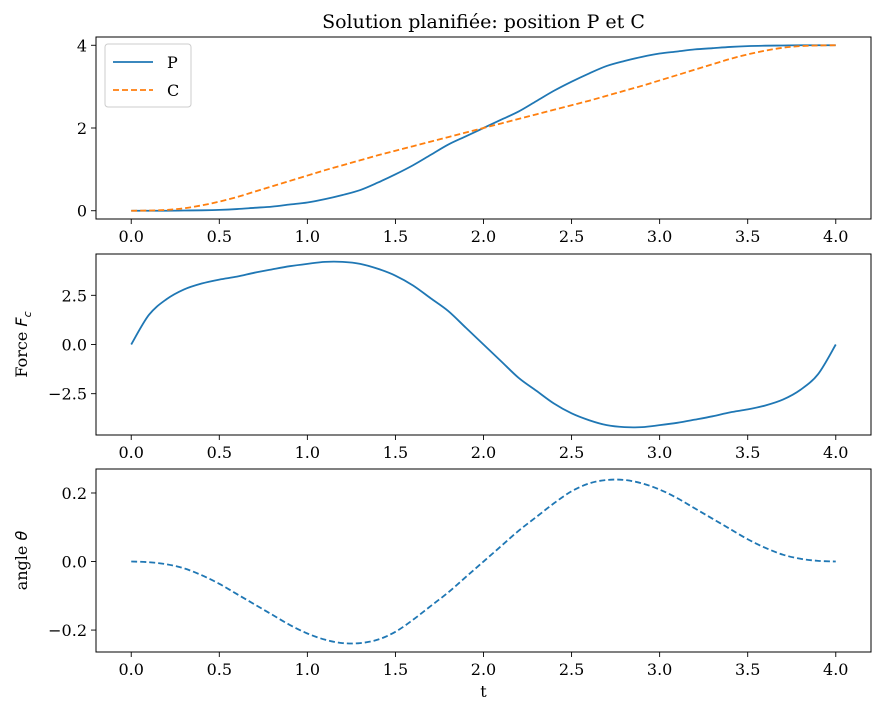 The image size is (880, 714). Describe the element at coordinates (74, 493) in the screenshot. I see `y-tick-label: 0.2` at that location.